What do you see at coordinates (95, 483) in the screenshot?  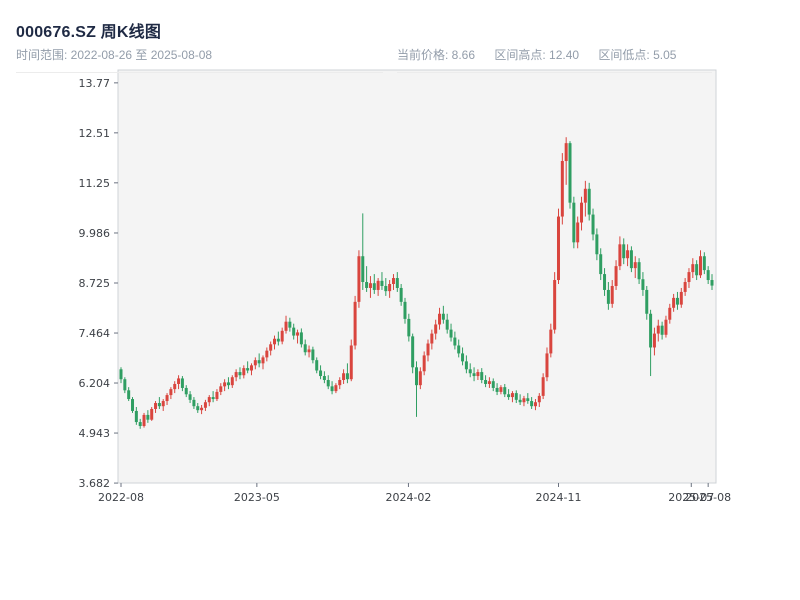 I see `y-tick-label: 3.682` at bounding box center [95, 483].